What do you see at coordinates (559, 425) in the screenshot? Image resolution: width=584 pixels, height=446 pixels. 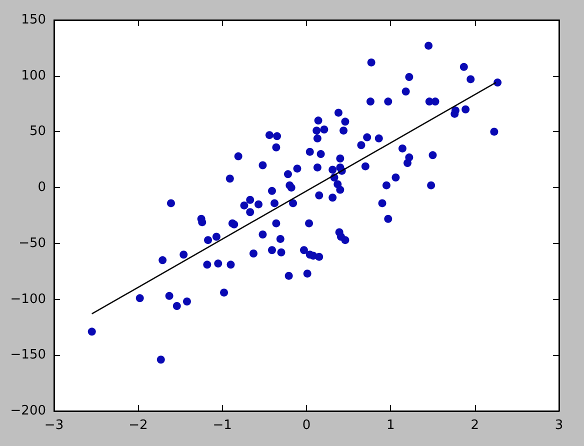 I see `x-tick-label: 3` at bounding box center [559, 425].